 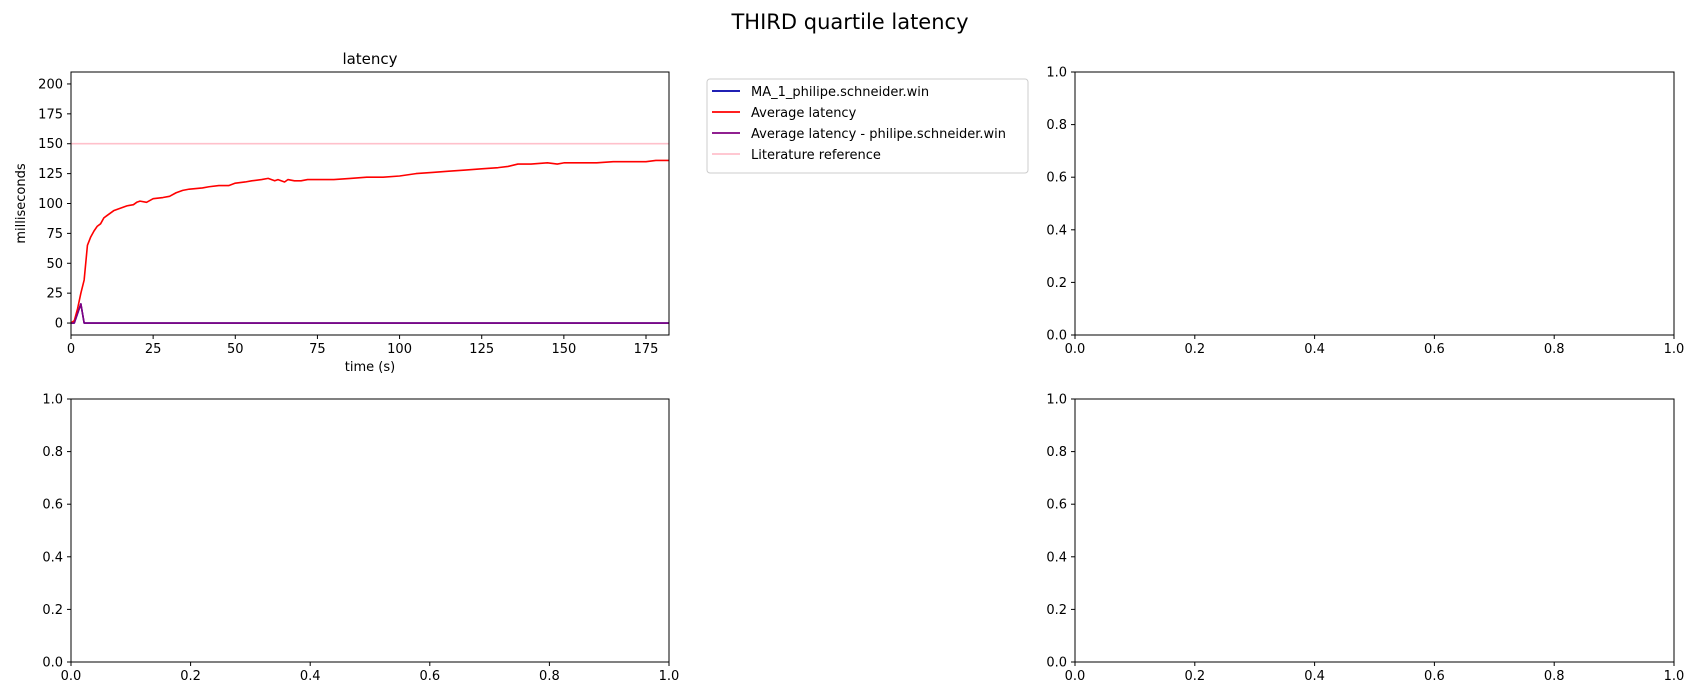 What do you see at coordinates (370, 313) in the screenshot?
I see `series-line-average-latency-philipe-schneider-win` at bounding box center [370, 313].